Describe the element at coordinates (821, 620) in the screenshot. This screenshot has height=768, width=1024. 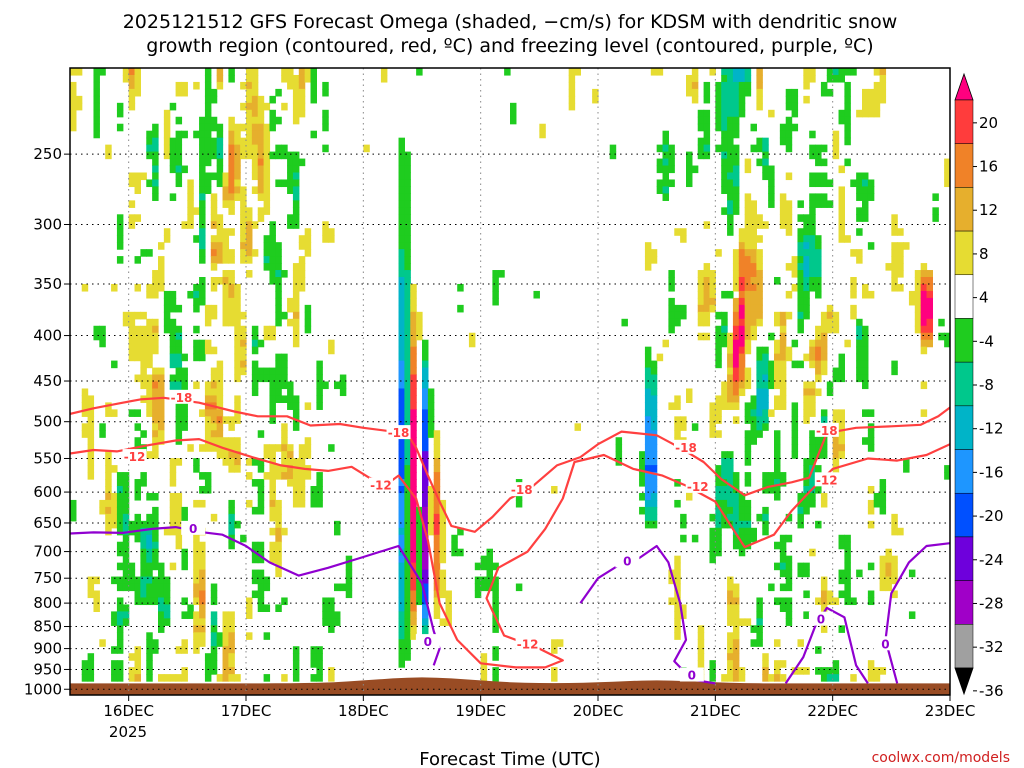
I see `contour-label-0: 0` at that location.